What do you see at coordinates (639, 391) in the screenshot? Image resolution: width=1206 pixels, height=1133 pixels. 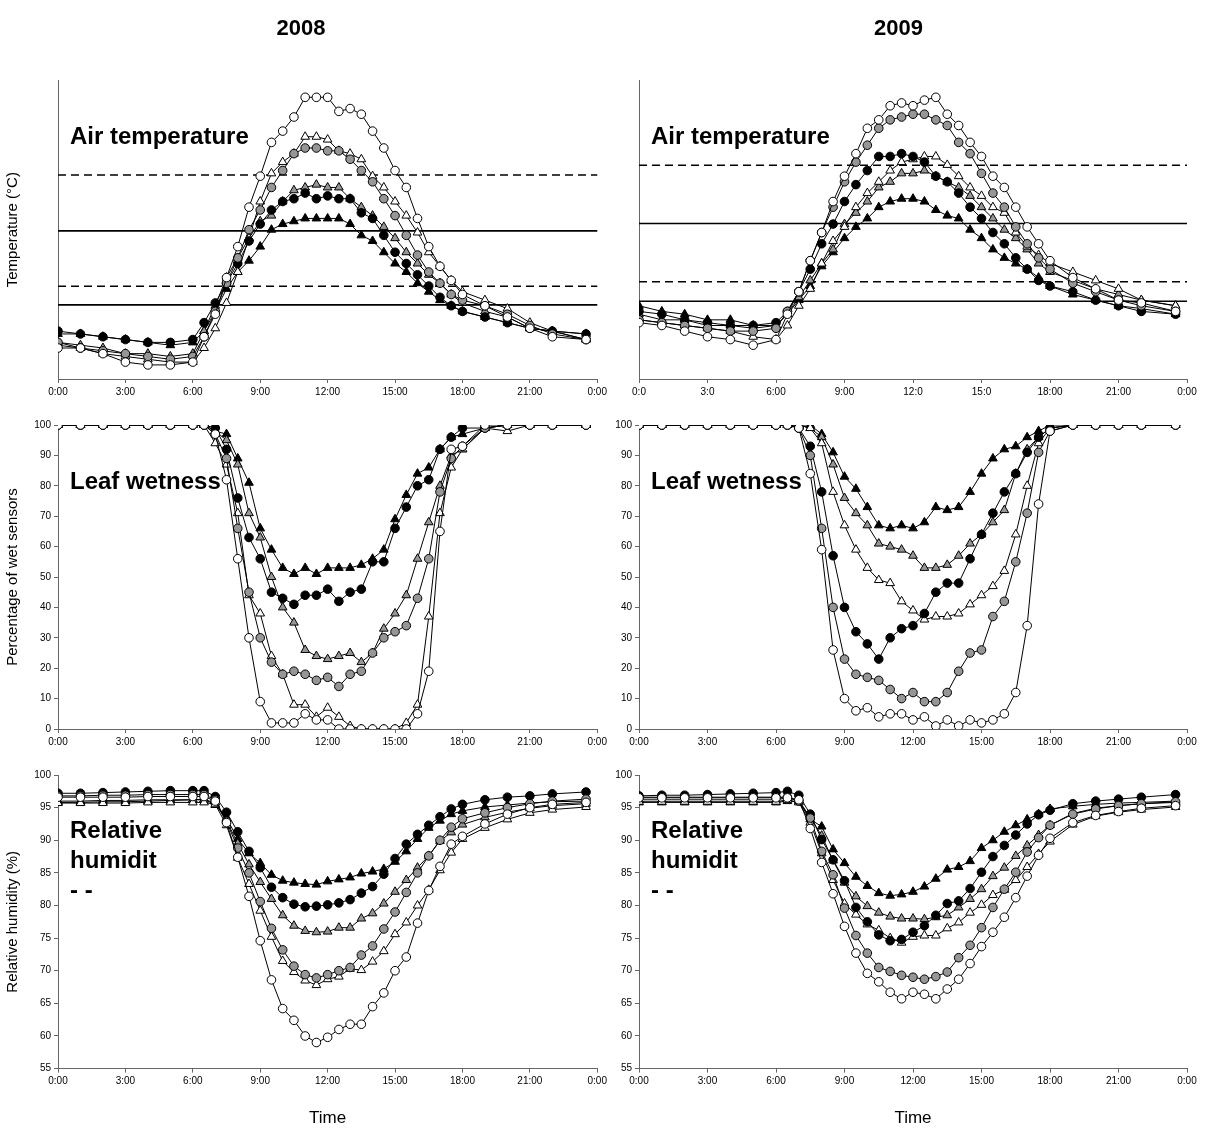 I see `x-tick-label: 0:0` at bounding box center [639, 391].